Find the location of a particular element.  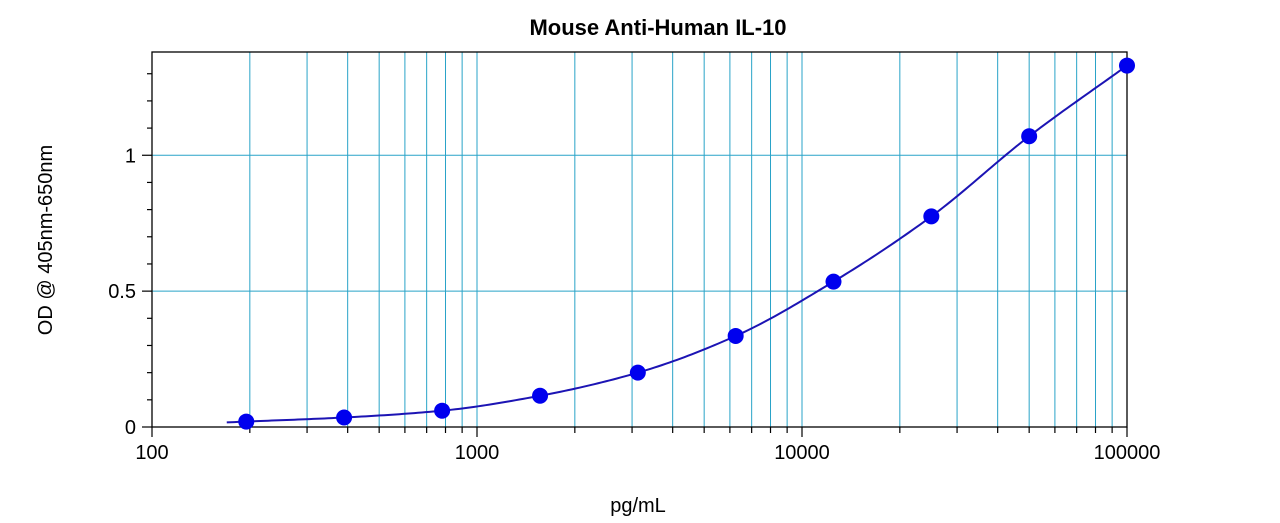

chart-title: Mouse Anti-Human IL-10 is located at coordinates (657, 27).